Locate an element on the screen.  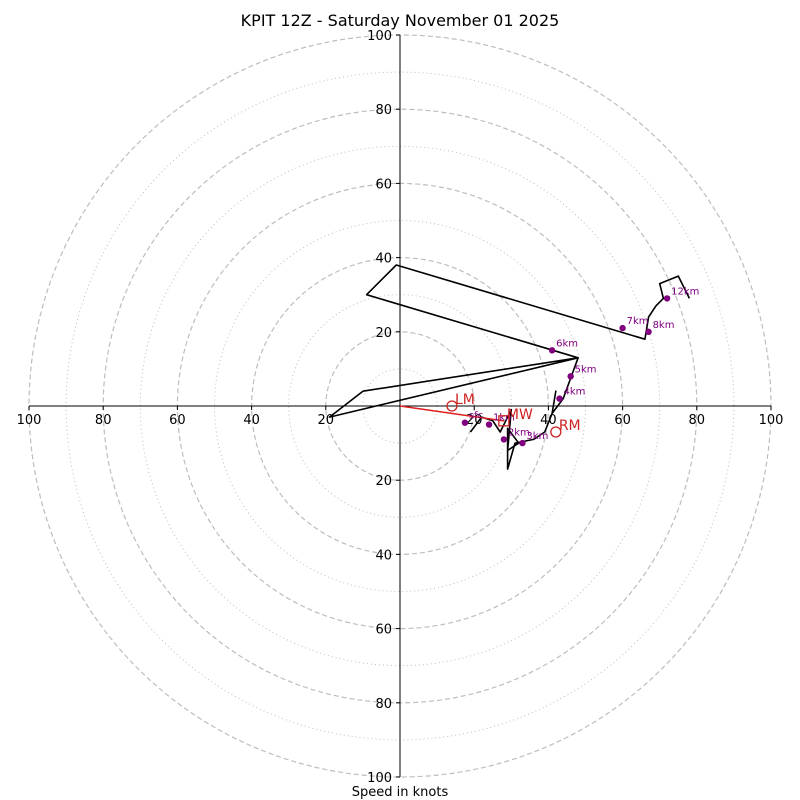
height-label-8km: 8km is located at coordinates (664, 325).